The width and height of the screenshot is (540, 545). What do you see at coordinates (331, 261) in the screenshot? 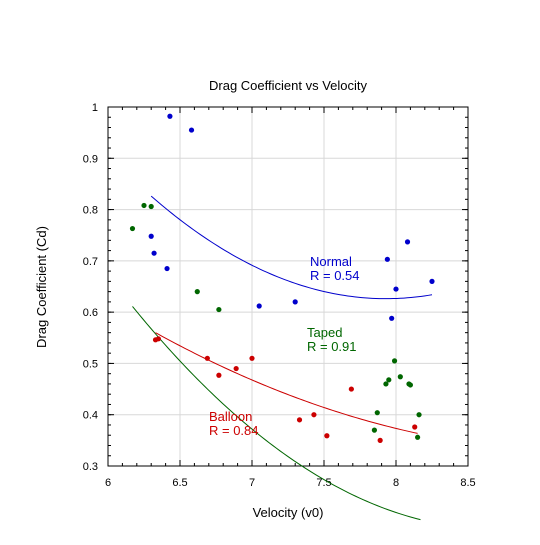
I see `normal-fit-label: Normal` at bounding box center [331, 261].